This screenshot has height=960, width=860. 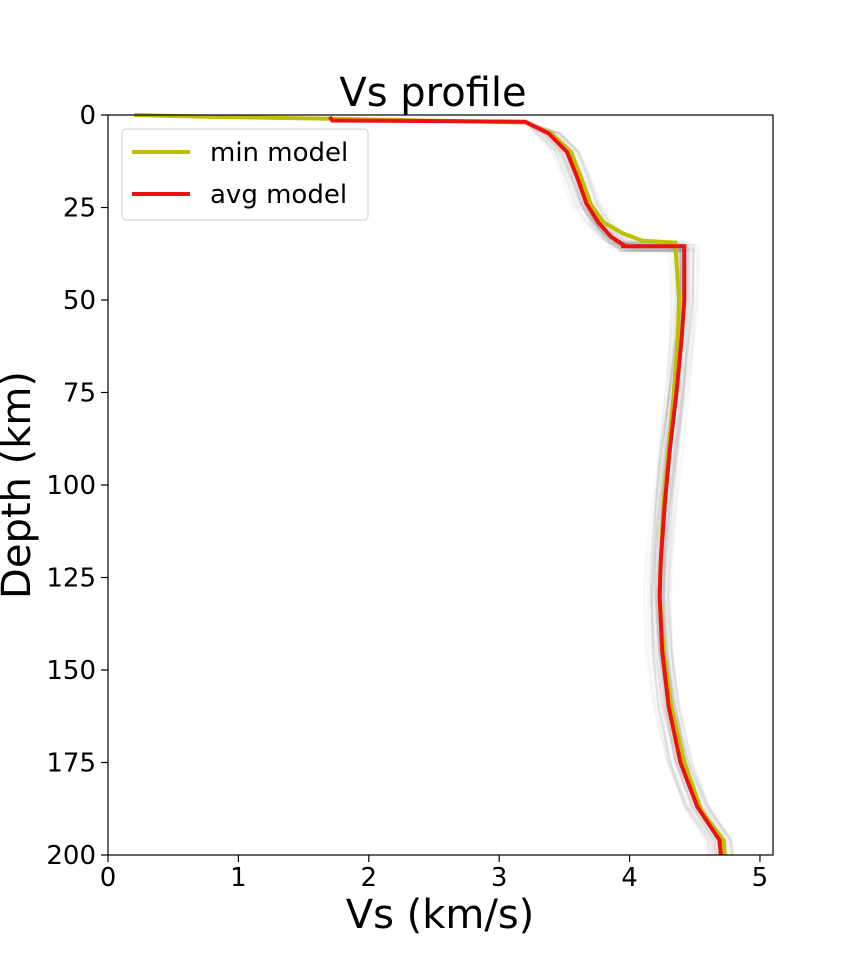 I want to click on legend-label-avg-model: avg model, so click(x=278, y=195).